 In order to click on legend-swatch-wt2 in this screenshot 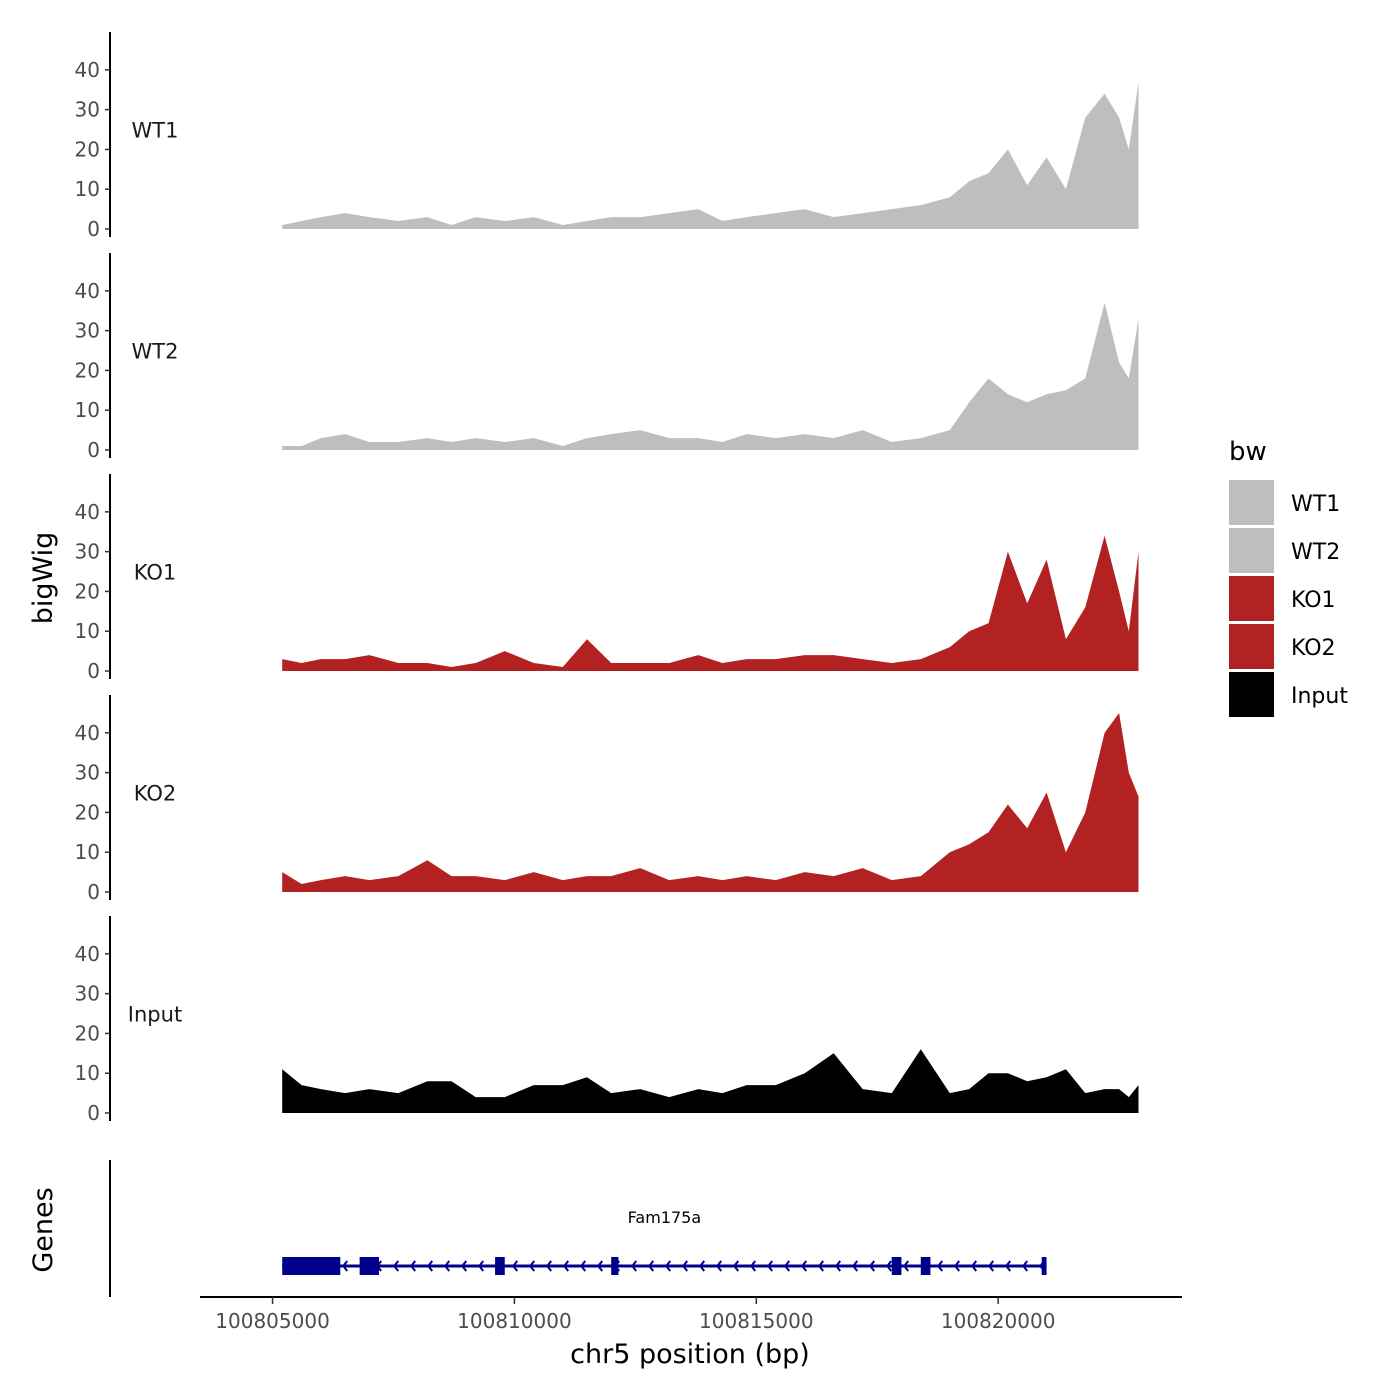, I will do `click(1251, 550)`.